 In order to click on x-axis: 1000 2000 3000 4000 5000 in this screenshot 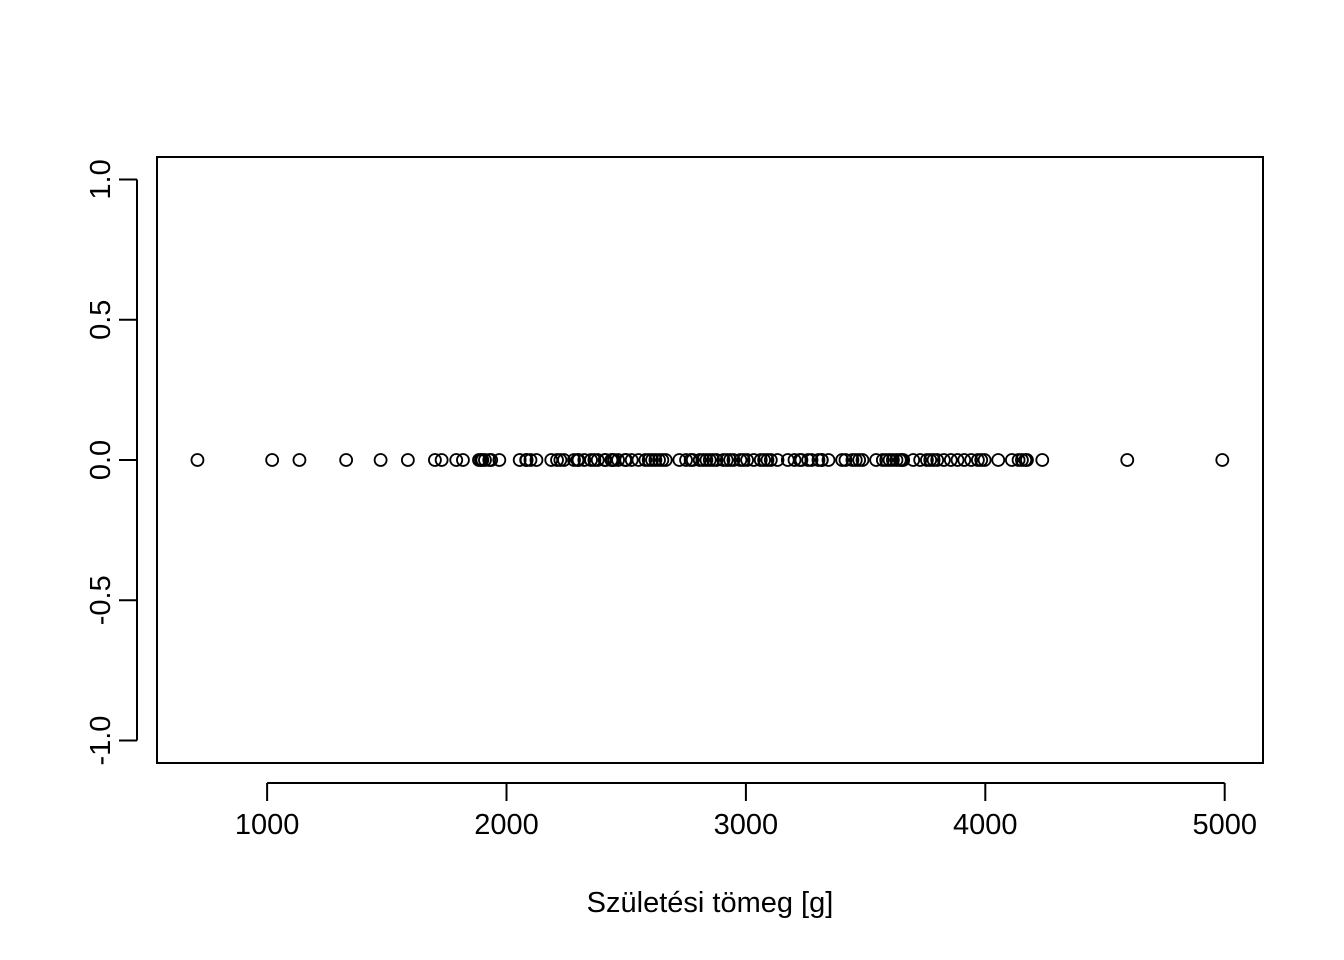, I will do `click(746, 811)`.